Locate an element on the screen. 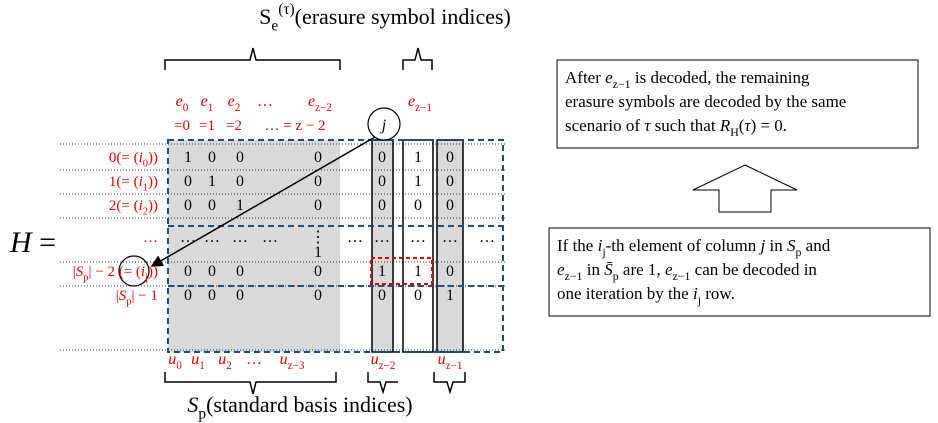 The image size is (938, 423). text-part: τ is located at coordinates (747, 125).